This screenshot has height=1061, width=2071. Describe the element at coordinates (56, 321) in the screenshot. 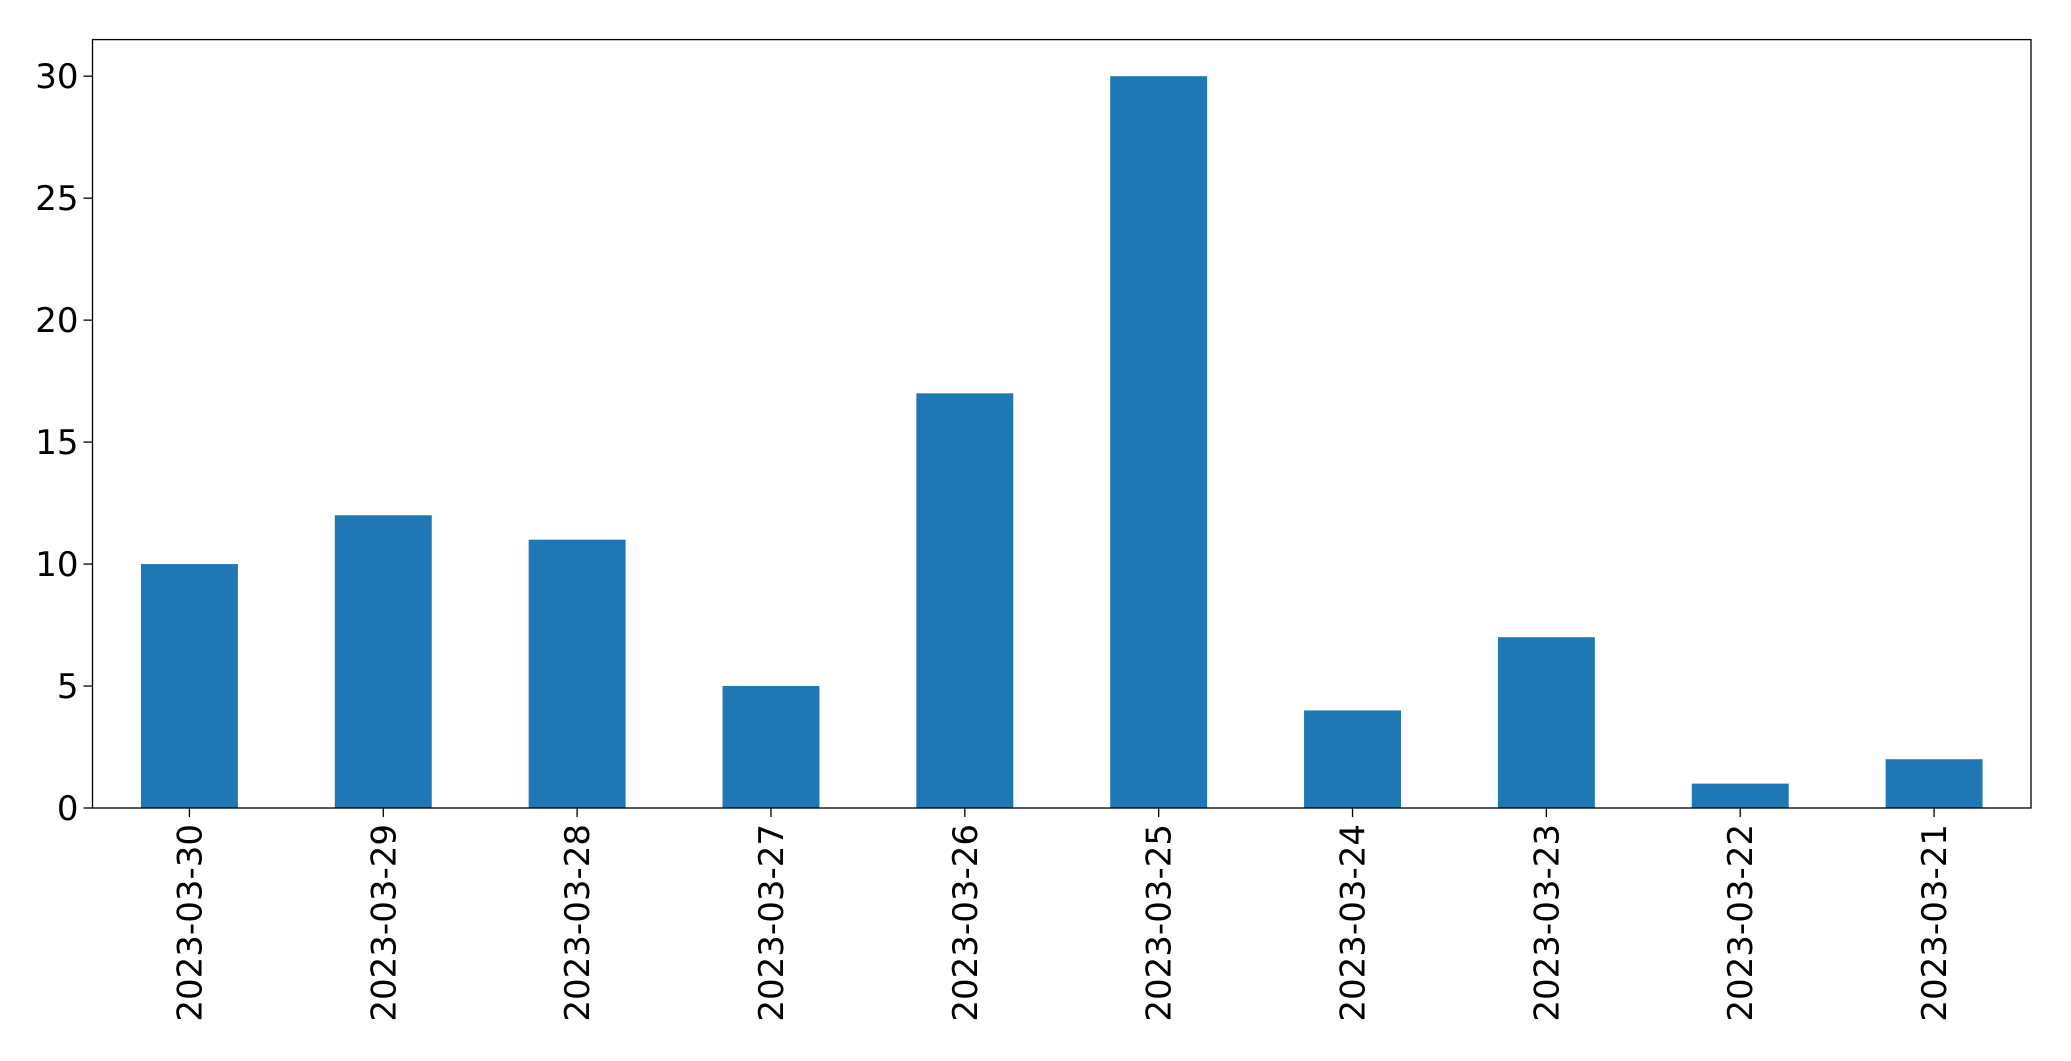

I see `y-tick-label: 20` at that location.